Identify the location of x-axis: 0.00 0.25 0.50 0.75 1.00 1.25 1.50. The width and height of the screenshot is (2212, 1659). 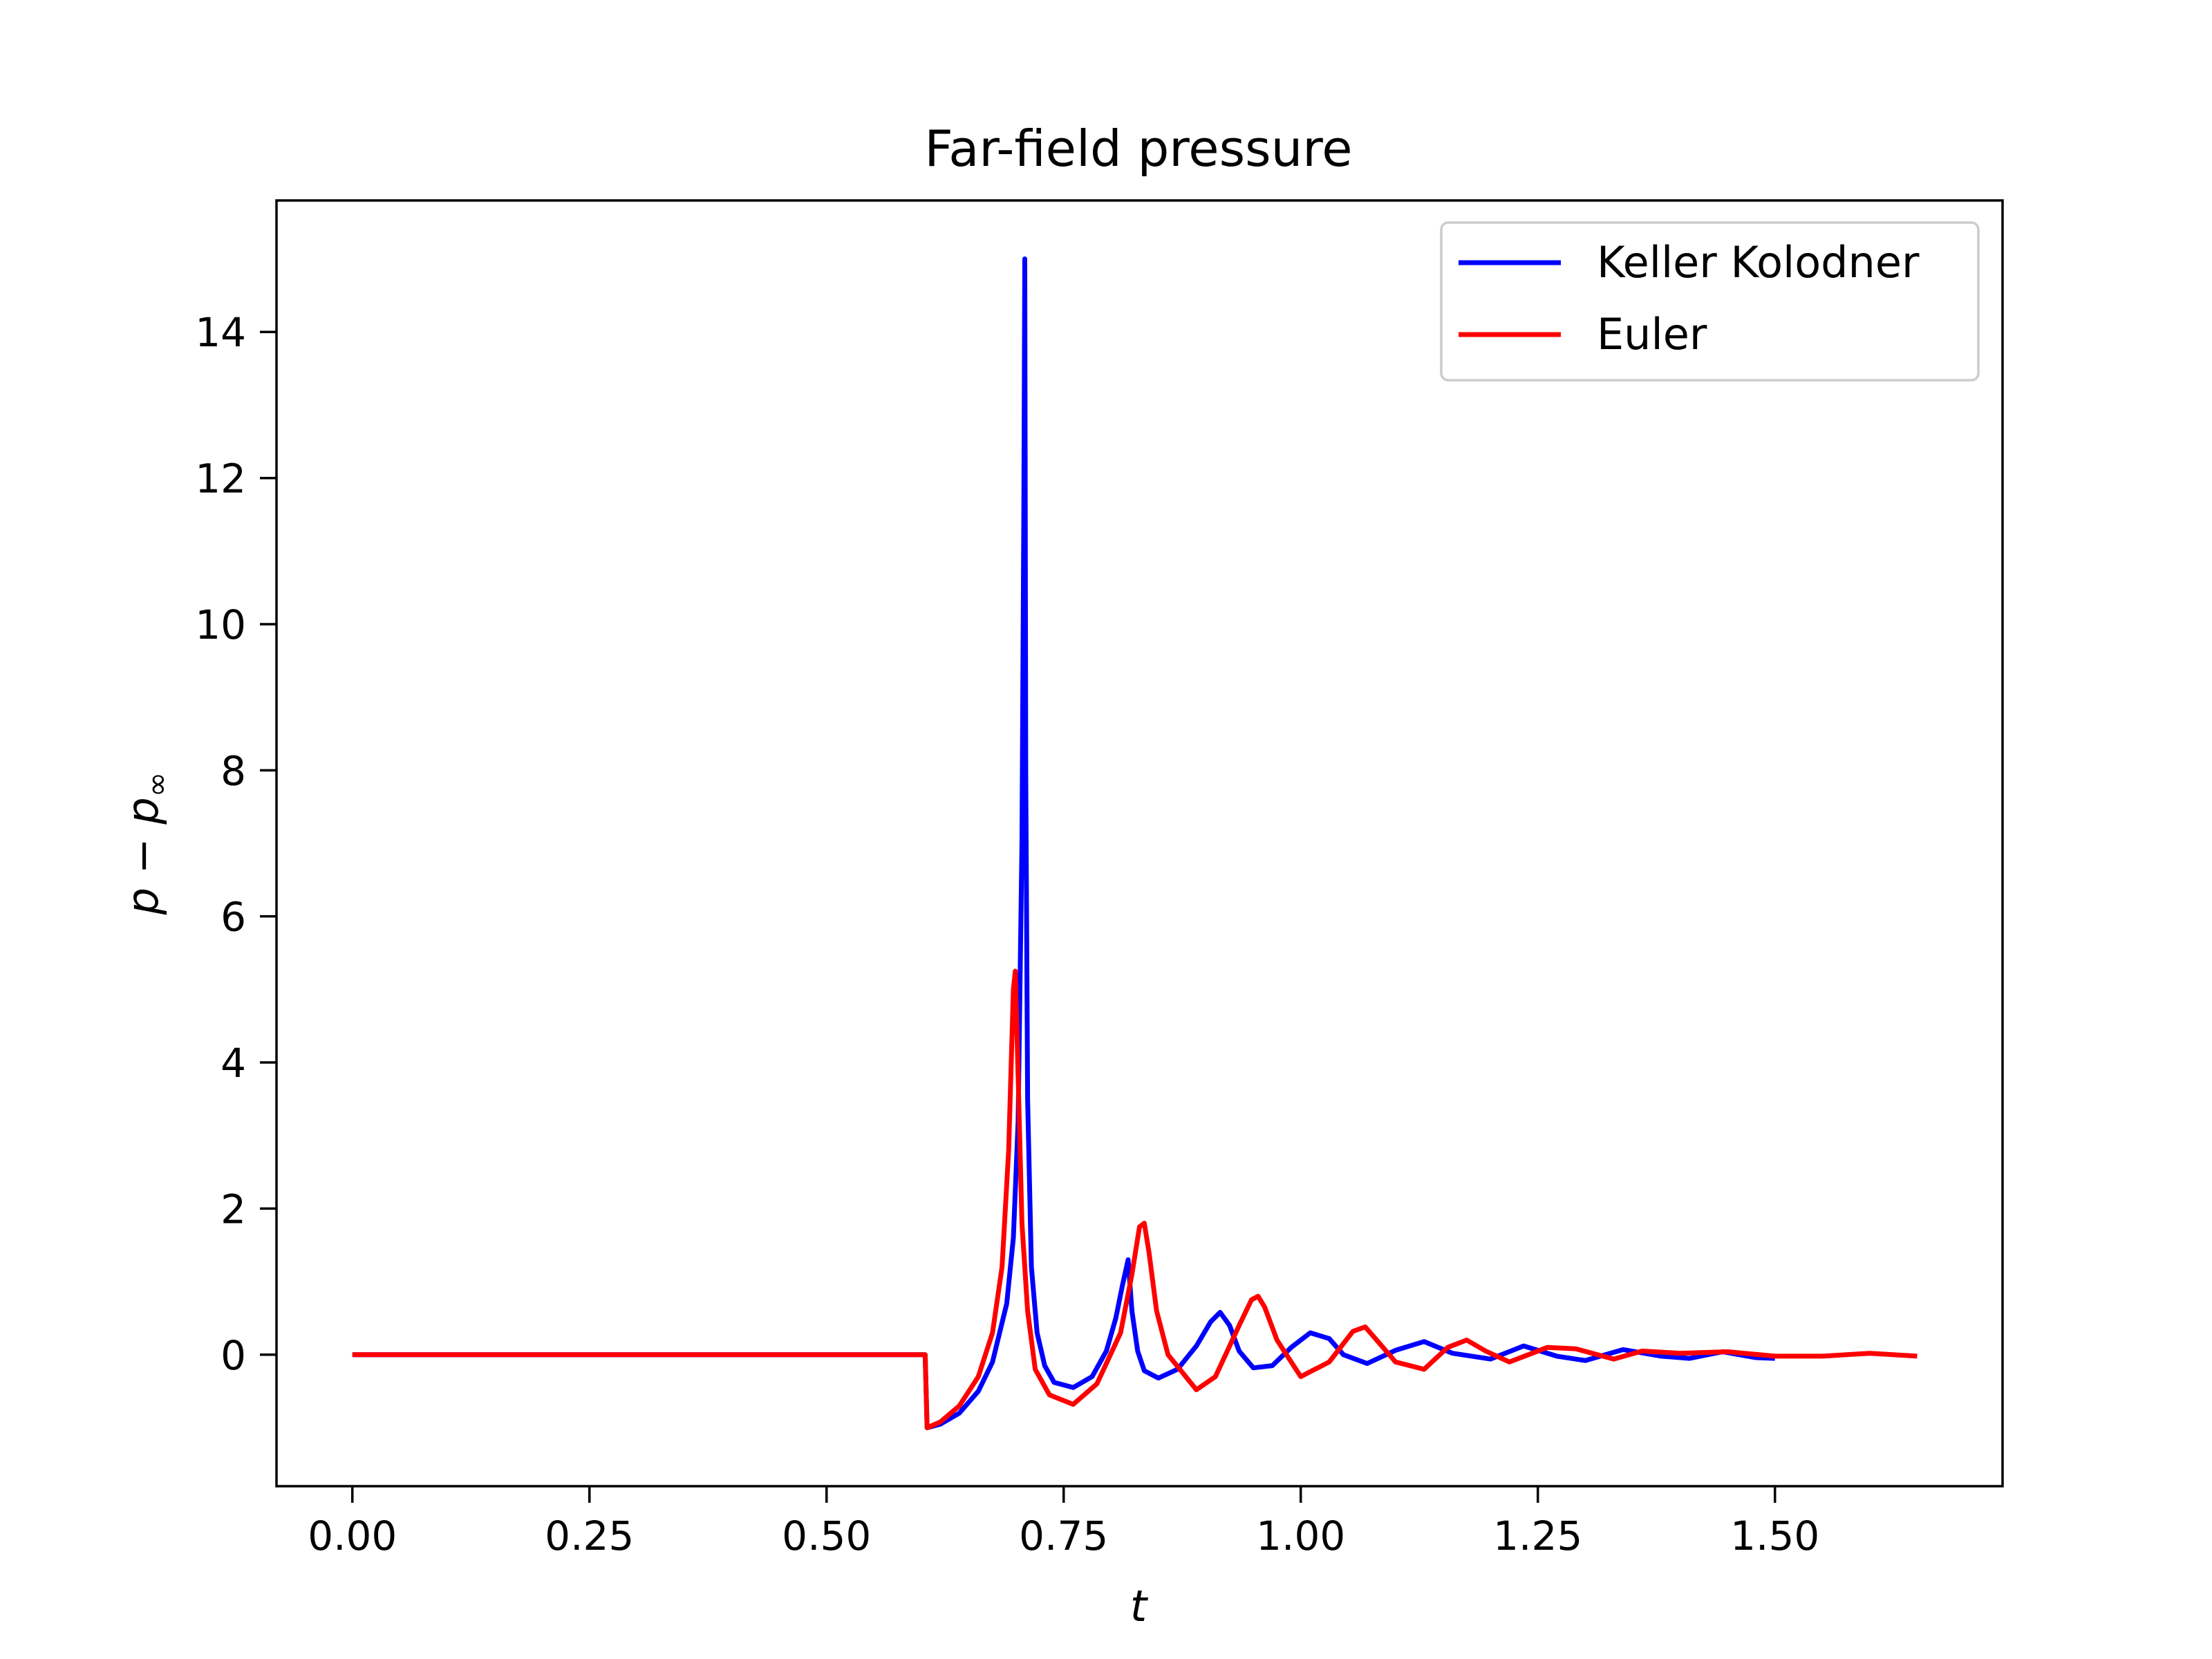
(1063, 1522).